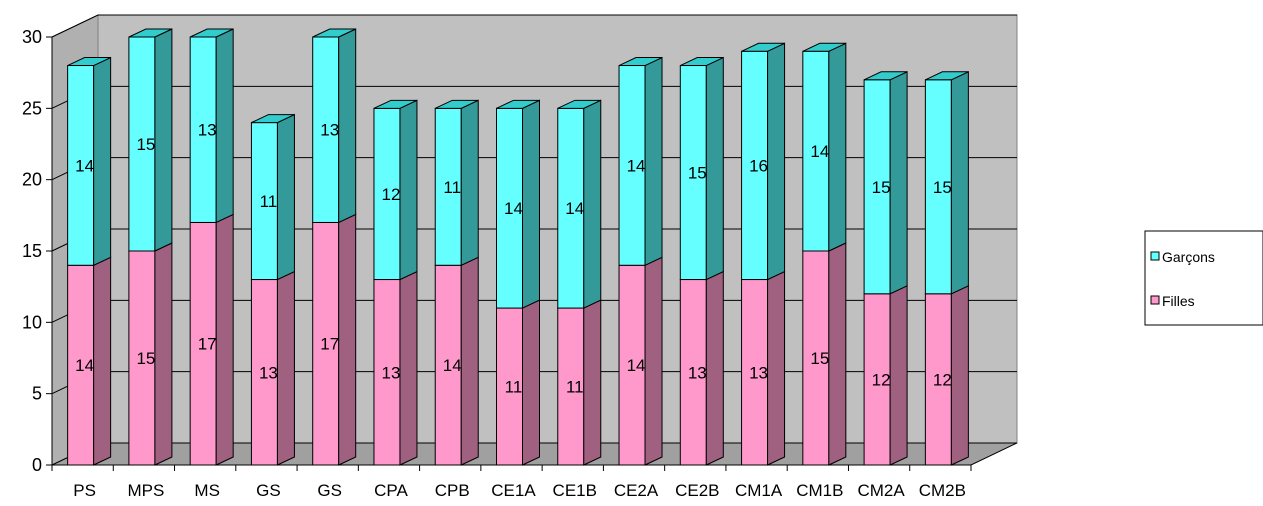 This screenshot has height=506, width=1263. What do you see at coordinates (207, 490) in the screenshot?
I see `x-category-label: MS` at bounding box center [207, 490].